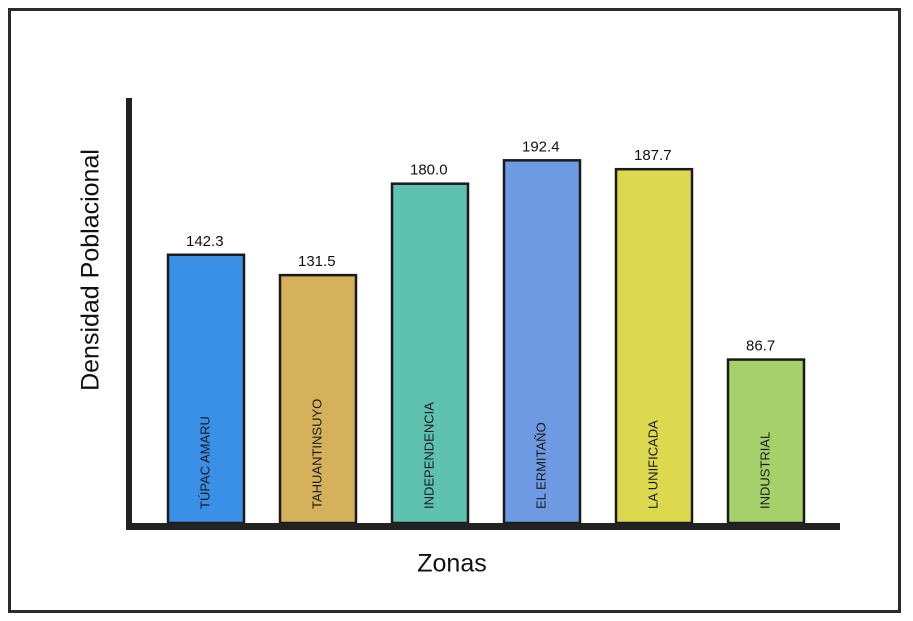 This screenshot has height=621, width=913. What do you see at coordinates (541, 146) in the screenshot?
I see `bar-value-label: 192.4` at bounding box center [541, 146].